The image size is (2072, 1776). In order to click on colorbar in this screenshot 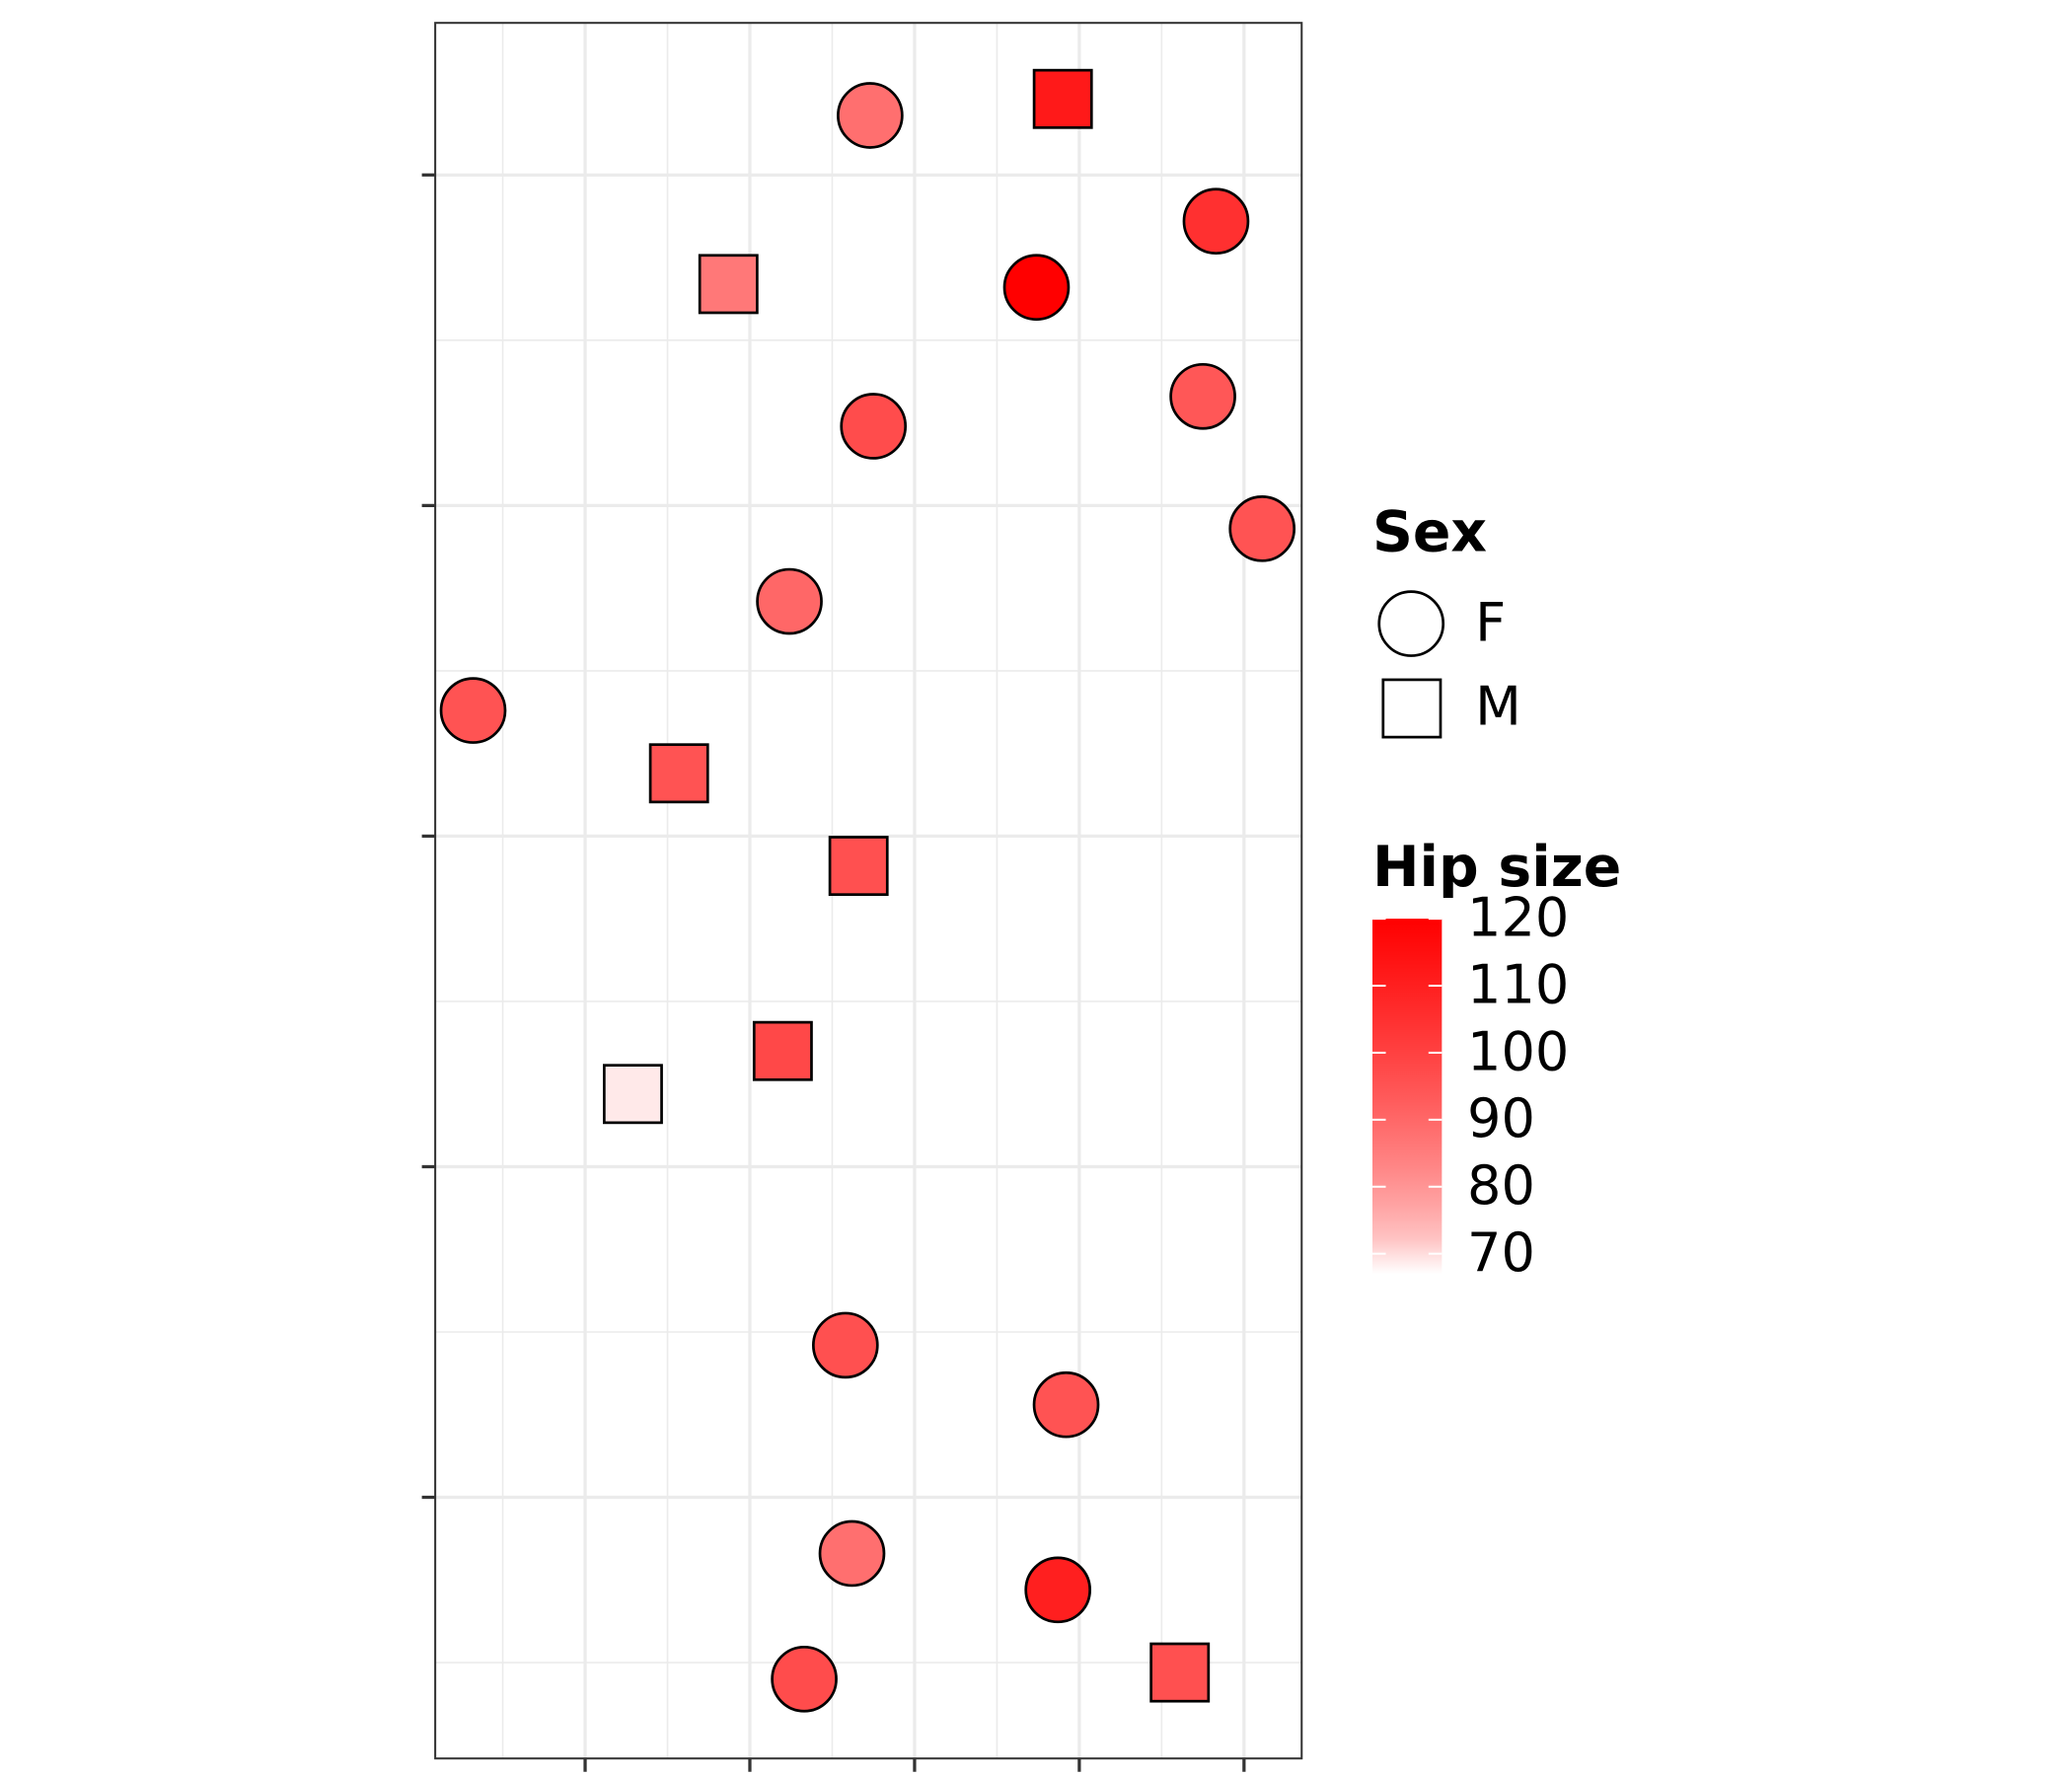, I will do `click(1407, 1097)`.